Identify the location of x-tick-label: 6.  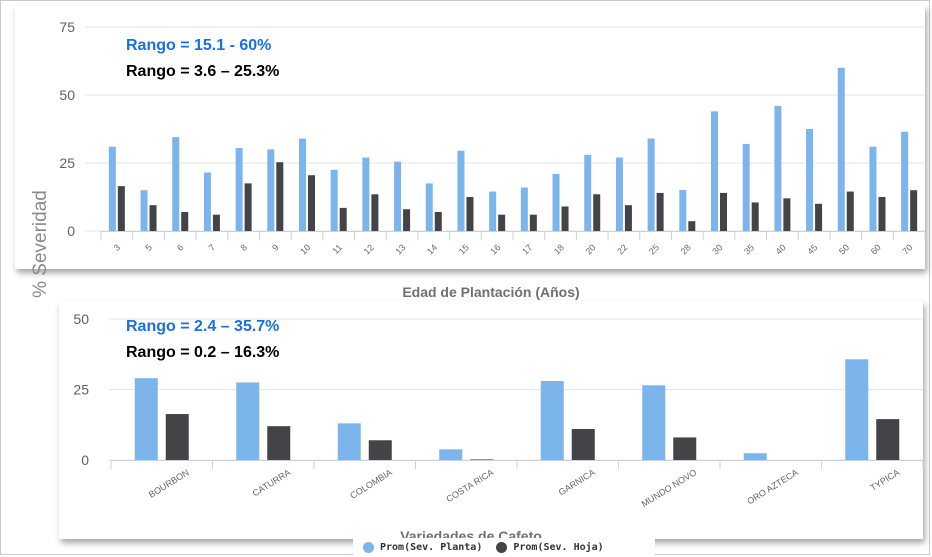
(180, 247).